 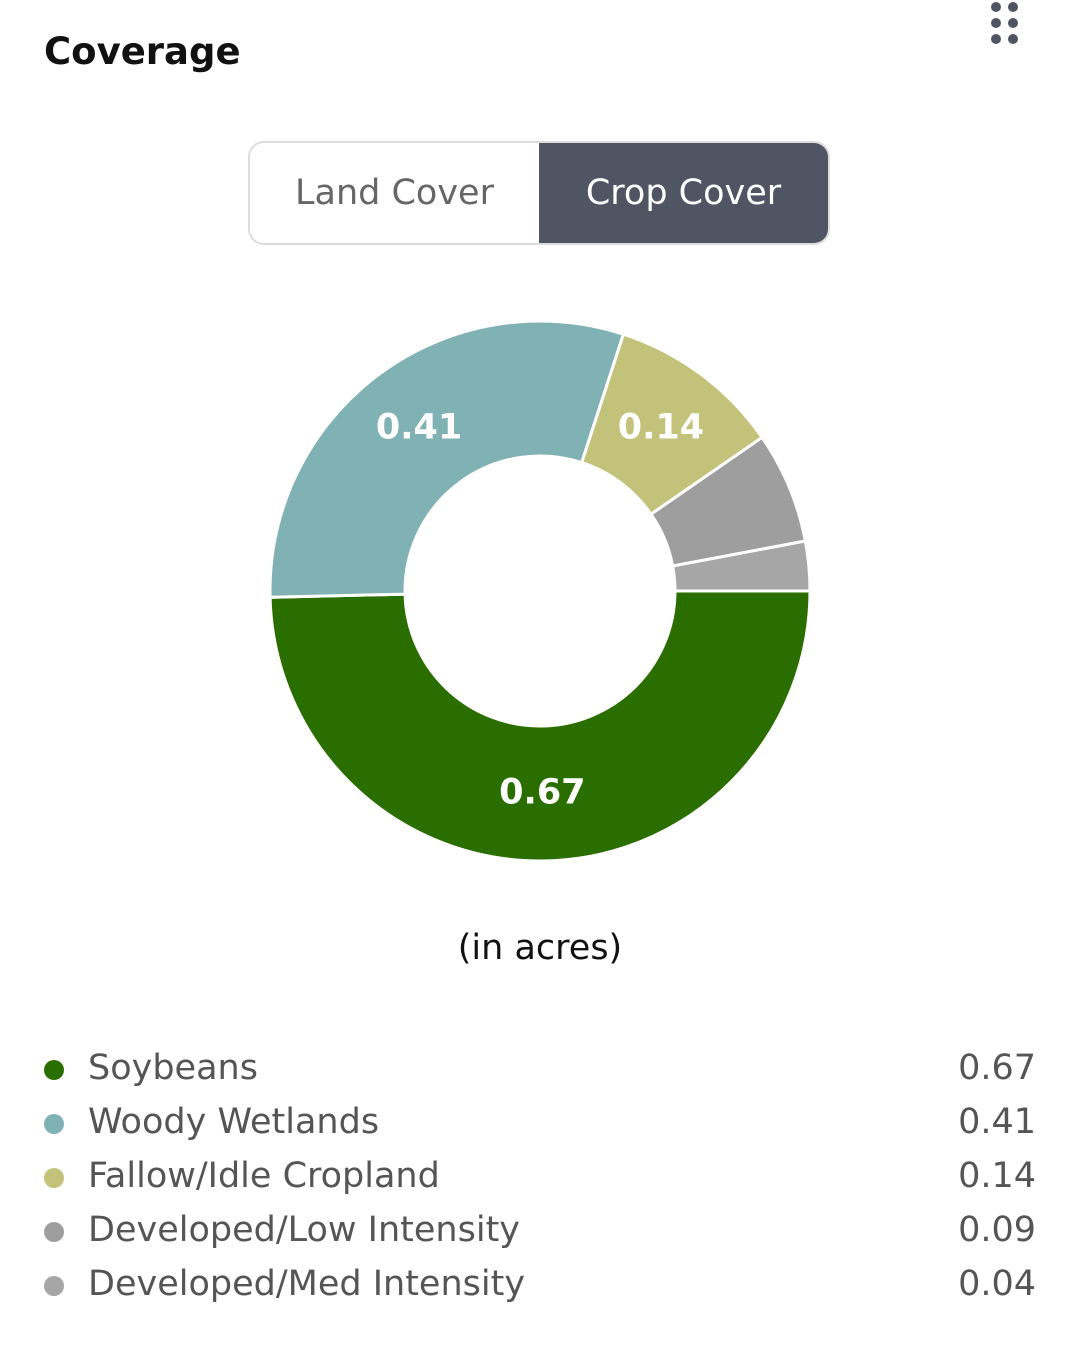 What do you see at coordinates (997, 1230) in the screenshot?
I see `legend-value: 0.09` at bounding box center [997, 1230].